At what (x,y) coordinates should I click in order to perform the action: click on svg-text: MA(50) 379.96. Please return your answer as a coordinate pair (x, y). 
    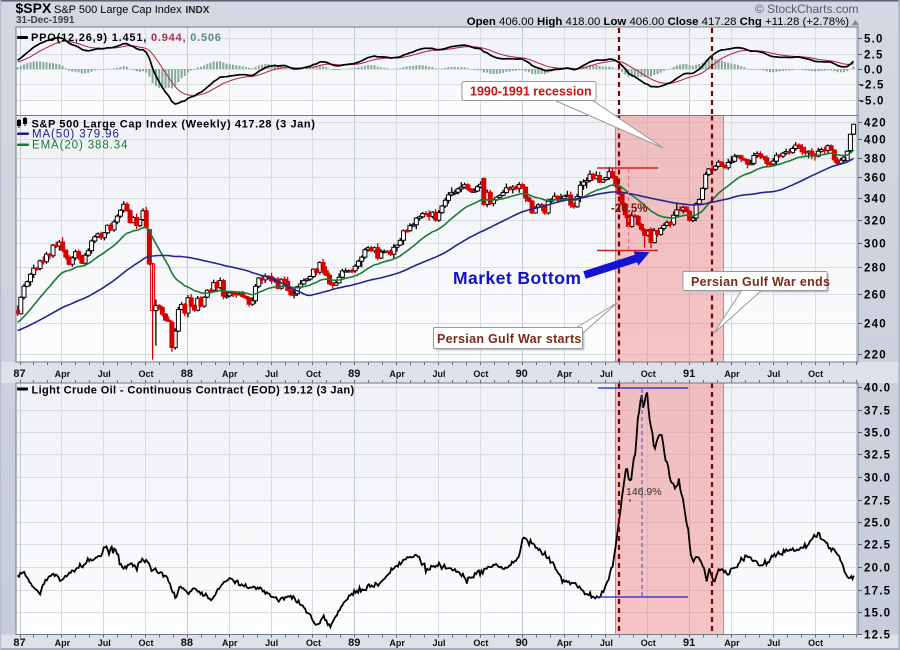
    Looking at the image, I should click on (76, 135).